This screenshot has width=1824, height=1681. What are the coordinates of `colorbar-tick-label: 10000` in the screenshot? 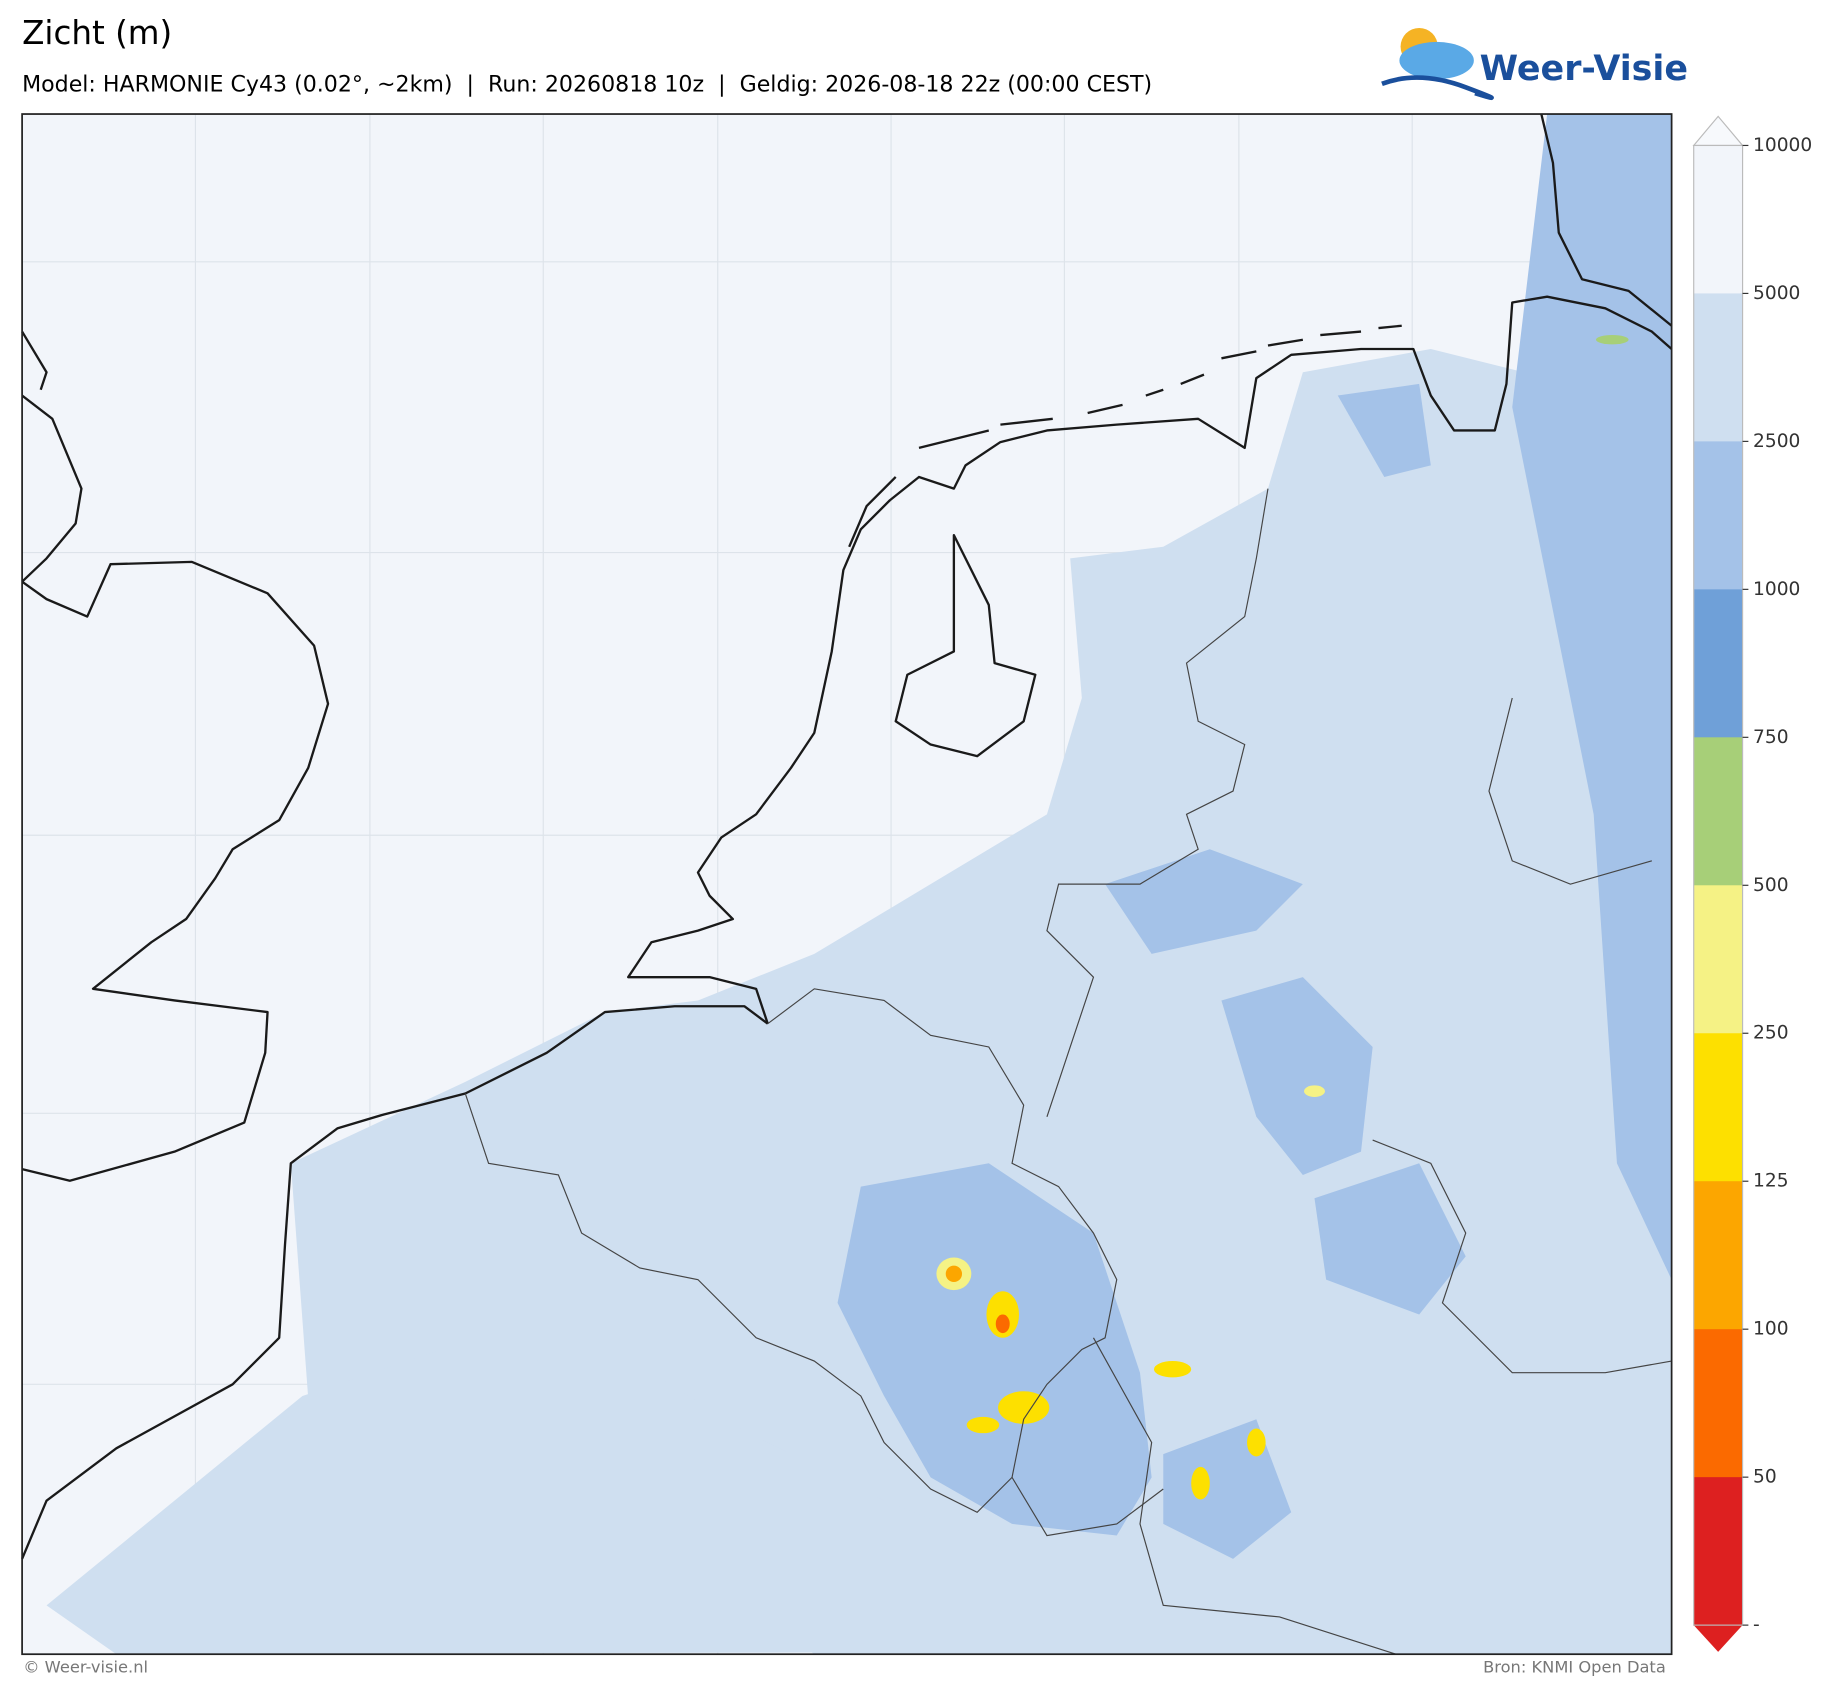 It's located at (1782, 145).